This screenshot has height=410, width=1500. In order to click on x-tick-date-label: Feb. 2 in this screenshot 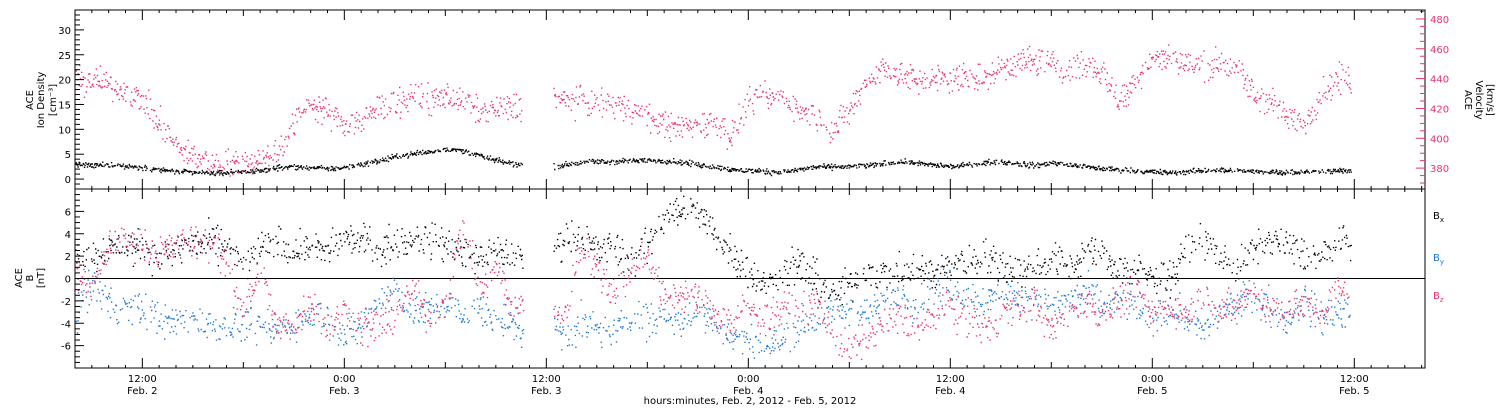, I will do `click(142, 391)`.